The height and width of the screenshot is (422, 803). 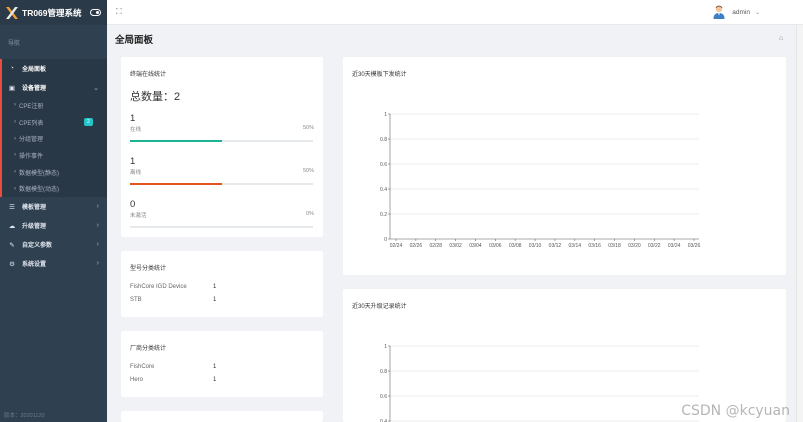 What do you see at coordinates (54, 155) in the screenshot?
I see `sidebar-subitem-events: › 操作事件` at bounding box center [54, 155].